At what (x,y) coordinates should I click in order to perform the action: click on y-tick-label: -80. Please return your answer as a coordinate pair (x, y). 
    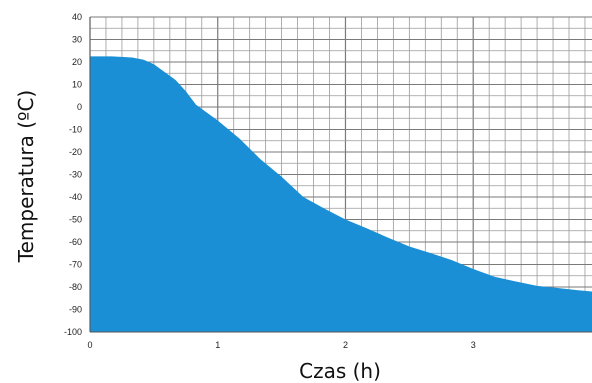
    Looking at the image, I should click on (75, 287).